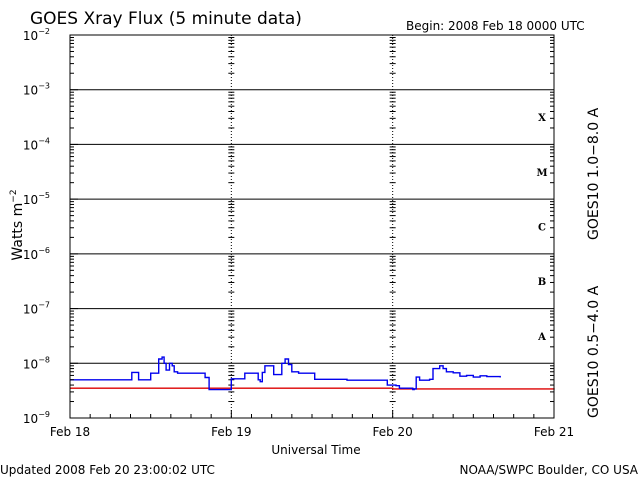  What do you see at coordinates (166, 19) in the screenshot?
I see `chart-title: GOES Xray Flux (5 minute data)` at bounding box center [166, 19].